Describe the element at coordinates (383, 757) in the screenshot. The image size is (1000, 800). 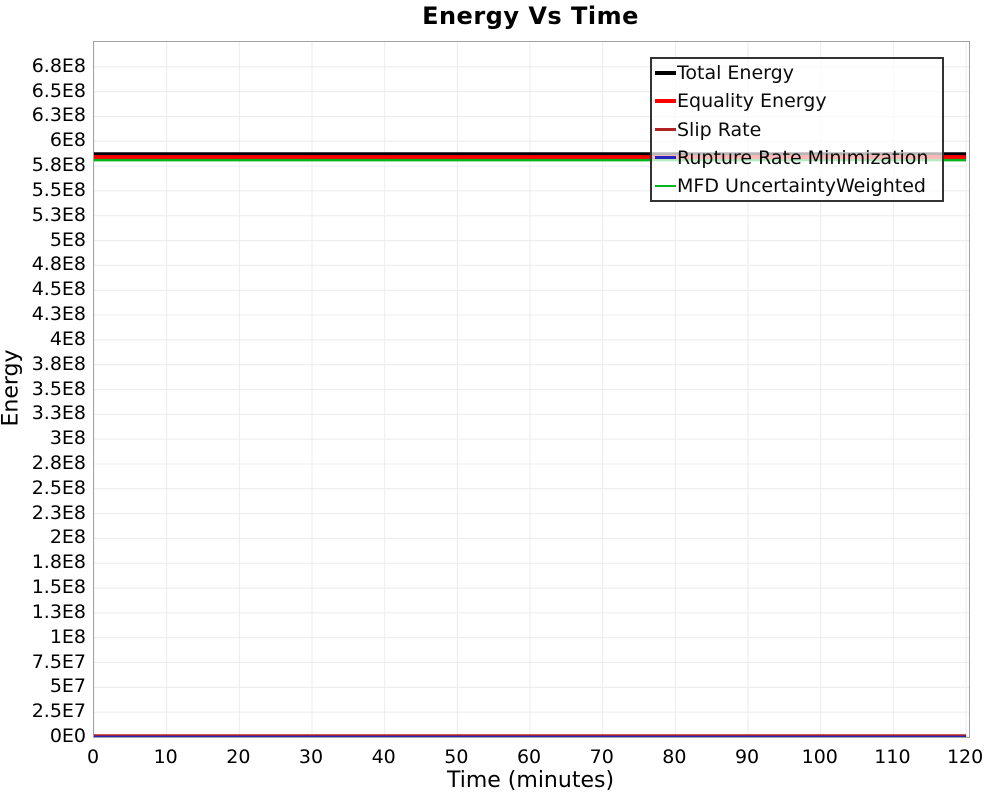
I see `x-tick-label: 40` at that location.